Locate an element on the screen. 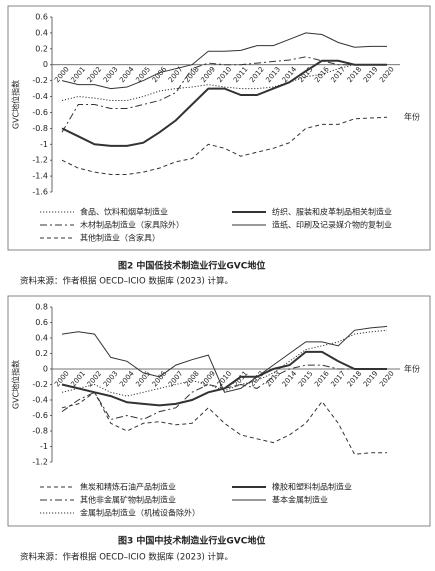  x-tick-label: 2000 is located at coordinates (62, 74).